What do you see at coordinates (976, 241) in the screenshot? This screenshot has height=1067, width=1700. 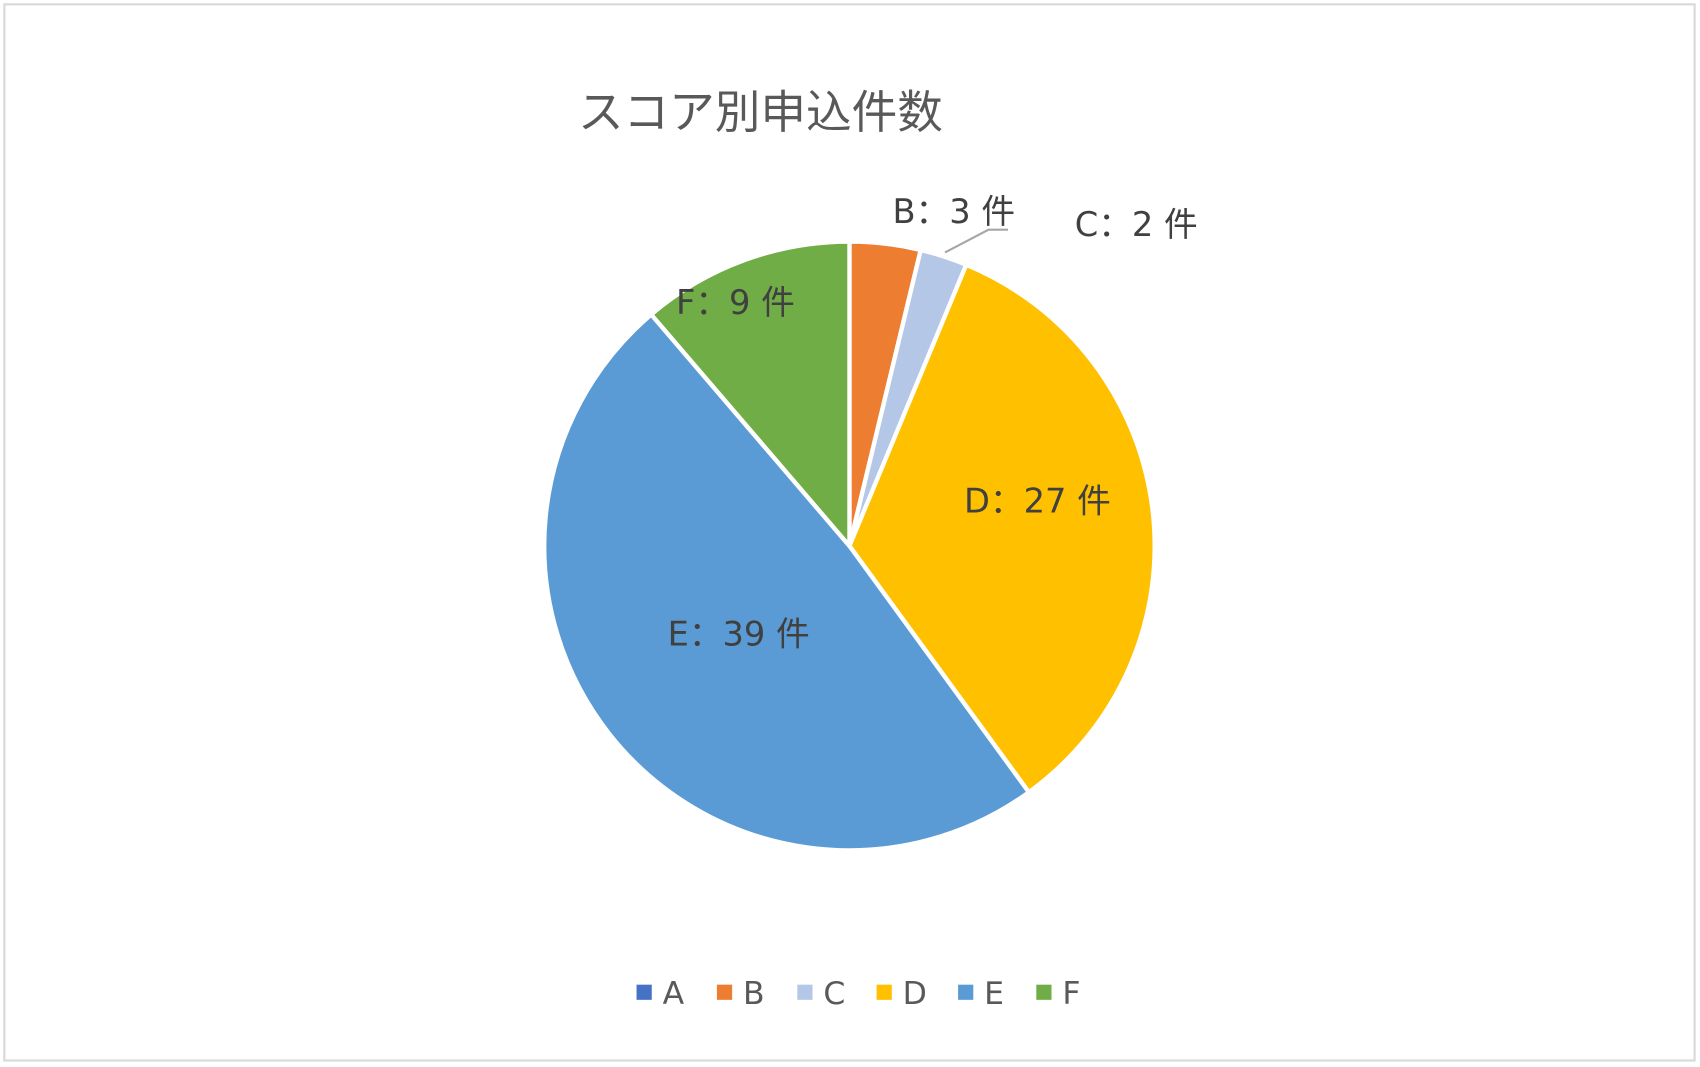 I see `leader-line-b` at bounding box center [976, 241].